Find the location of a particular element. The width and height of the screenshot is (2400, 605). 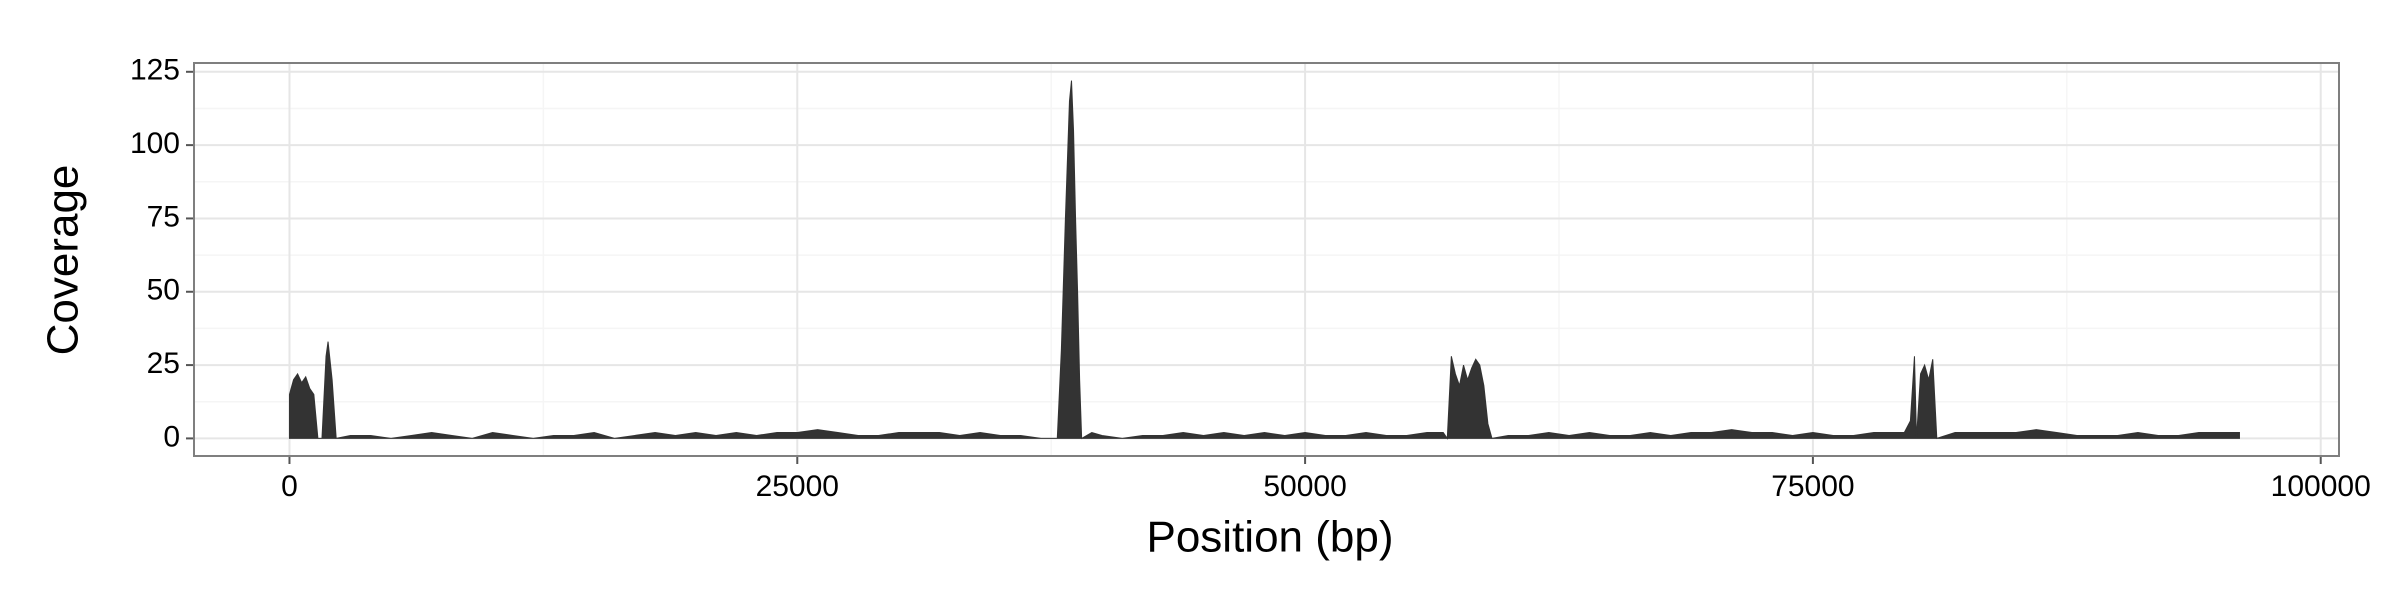

y-tick-label: 100 is located at coordinates (155, 143).